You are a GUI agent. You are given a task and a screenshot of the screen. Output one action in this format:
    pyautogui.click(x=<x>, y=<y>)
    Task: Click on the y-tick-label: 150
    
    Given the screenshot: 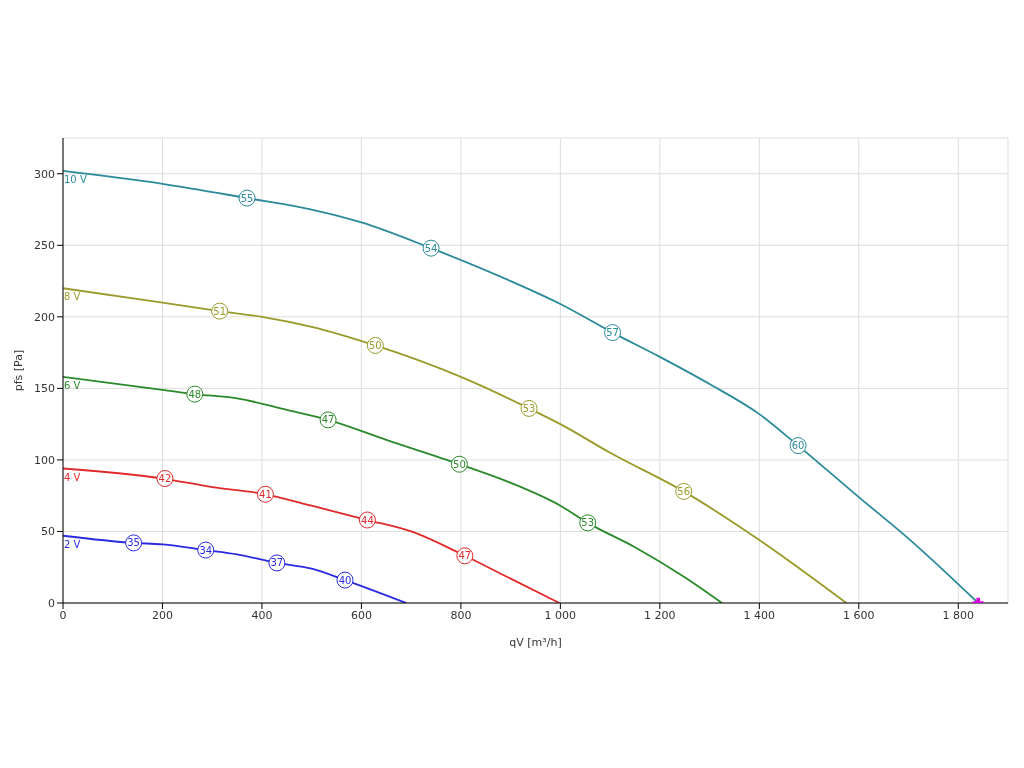 What is the action you would take?
    pyautogui.click(x=44, y=389)
    